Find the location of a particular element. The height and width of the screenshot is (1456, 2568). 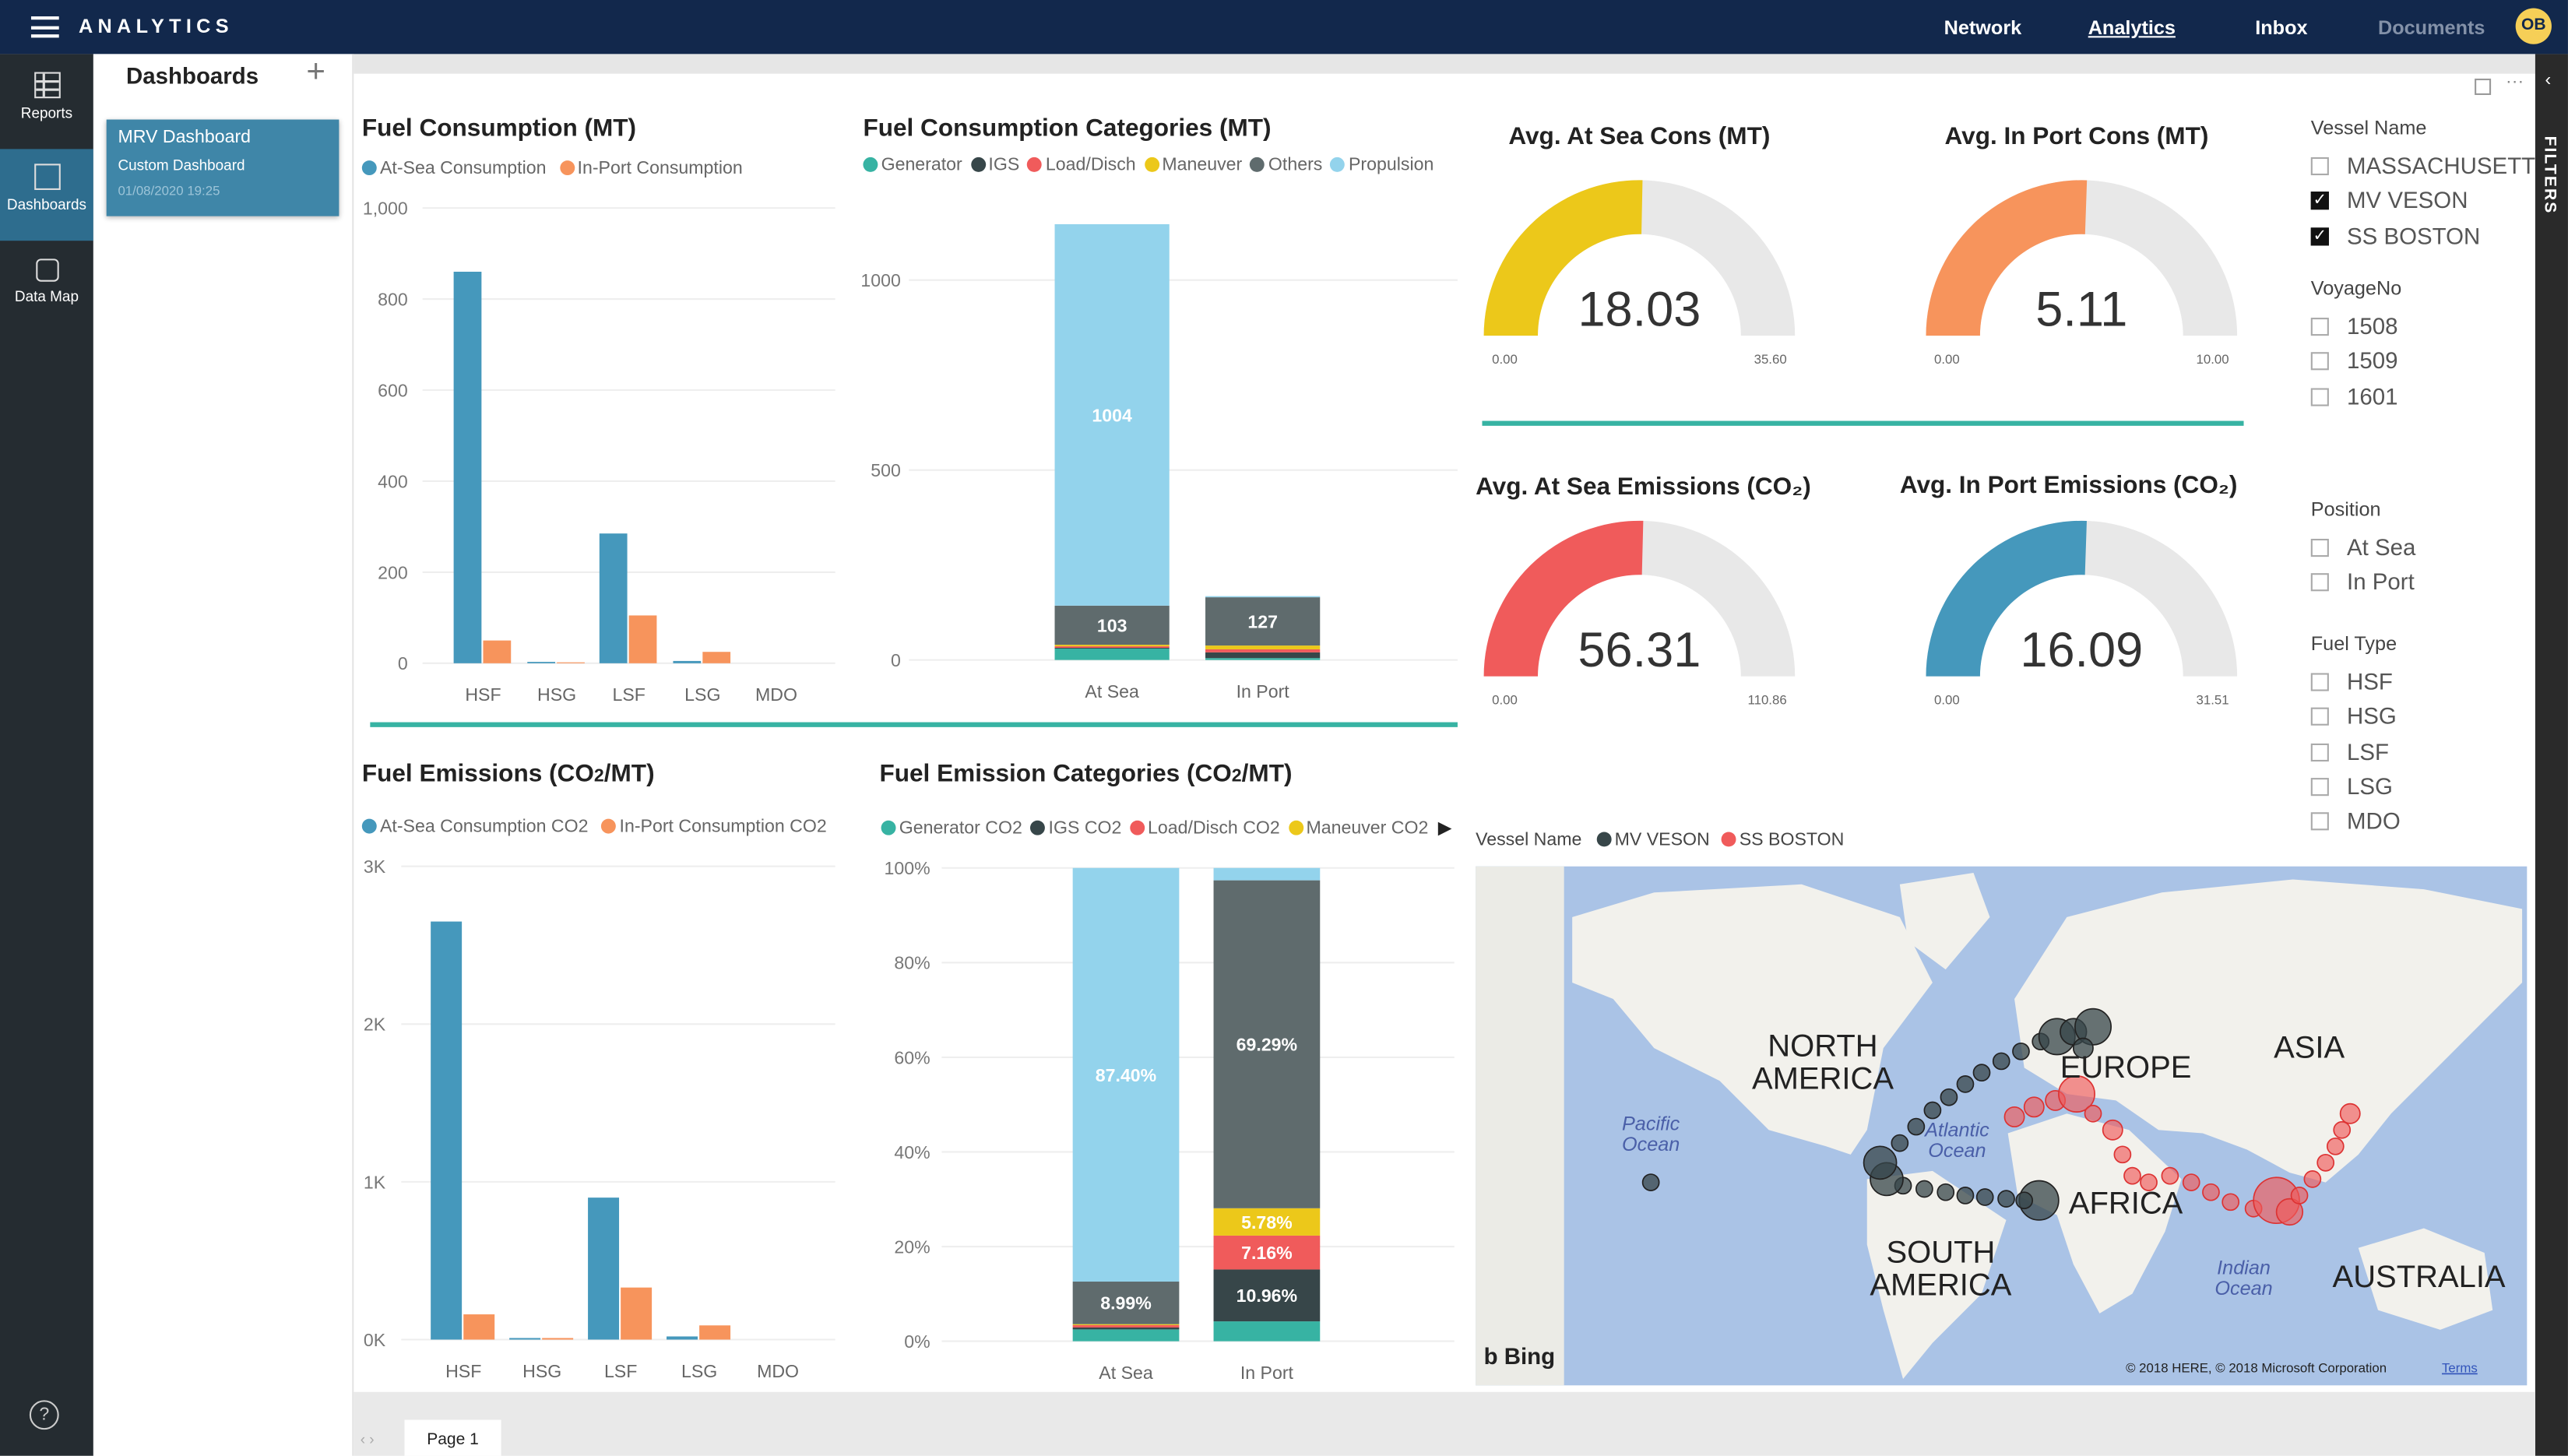

segment-at-sea-others is located at coordinates (1112, 625).